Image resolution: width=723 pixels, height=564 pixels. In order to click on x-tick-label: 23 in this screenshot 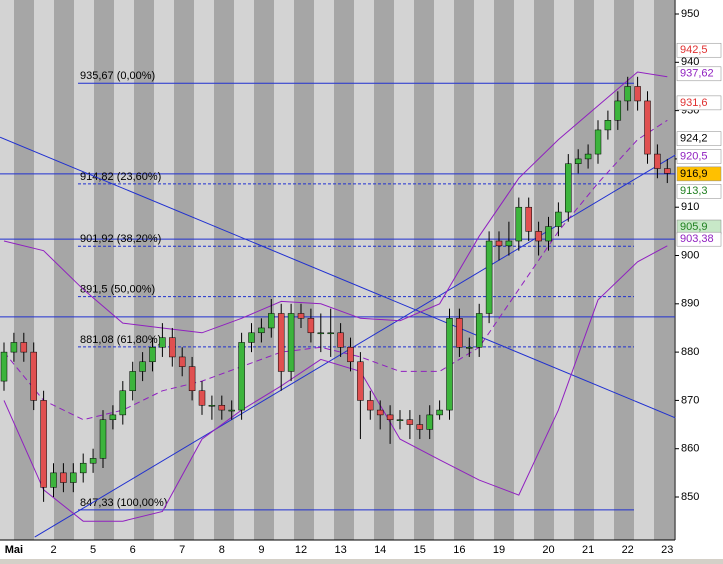, I will do `click(667, 550)`.